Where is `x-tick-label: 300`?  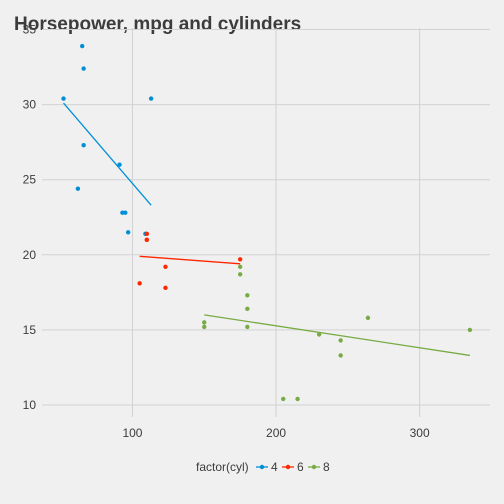 x-tick-label: 300 is located at coordinates (420, 433).